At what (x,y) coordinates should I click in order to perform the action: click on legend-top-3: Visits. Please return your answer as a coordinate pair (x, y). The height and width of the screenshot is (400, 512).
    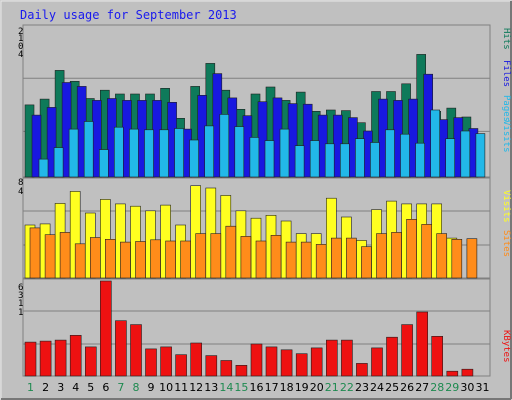
    Looking at the image, I should click on (506, 136).